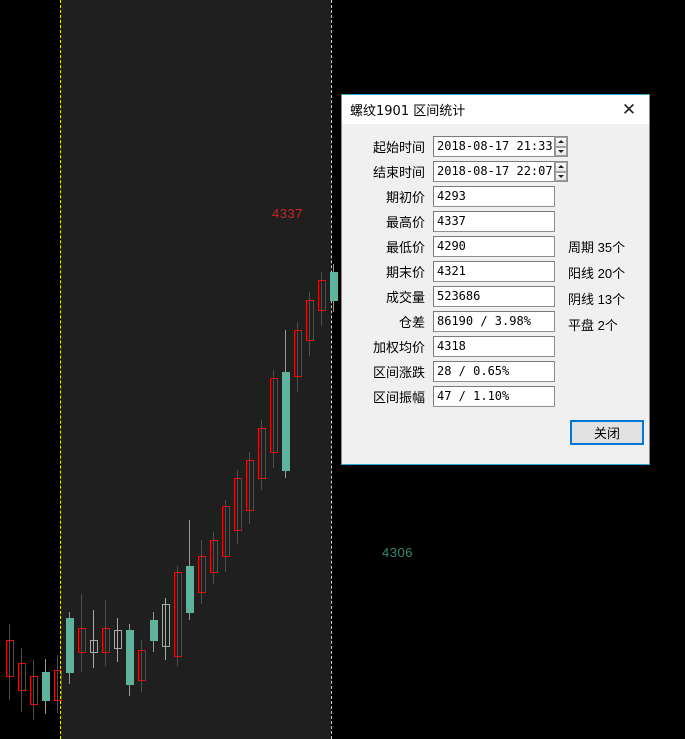  I want to click on field-input: 28 / 0.65%, so click(494, 371).